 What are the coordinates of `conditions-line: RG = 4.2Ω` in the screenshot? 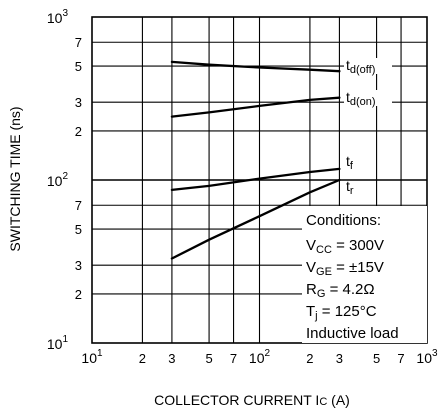 It's located at (340, 290).